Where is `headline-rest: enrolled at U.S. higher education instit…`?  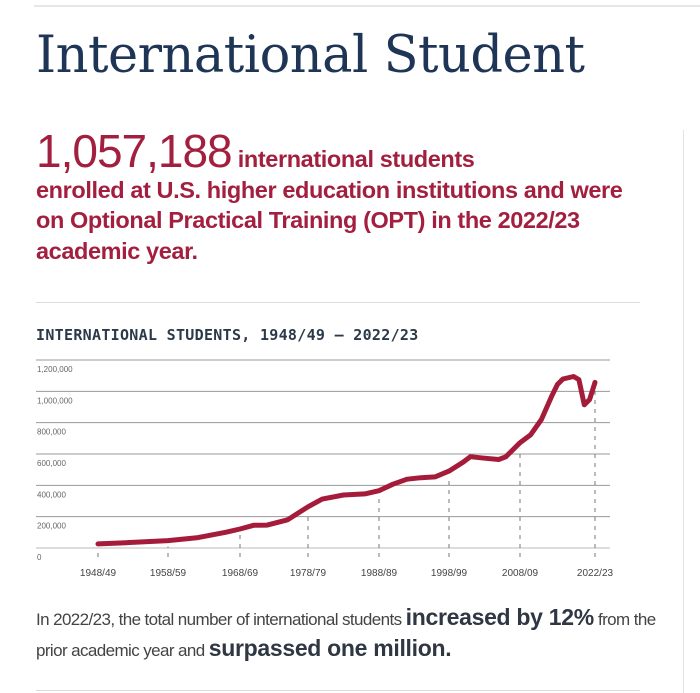 headline-rest: enrolled at U.S. higher education instit… is located at coordinates (329, 220).